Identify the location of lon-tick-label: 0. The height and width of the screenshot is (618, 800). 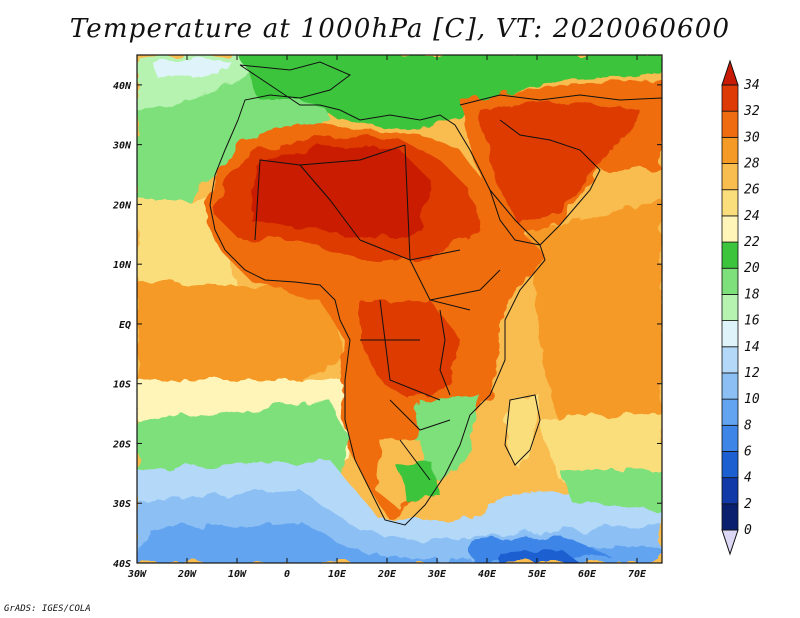
(287, 574).